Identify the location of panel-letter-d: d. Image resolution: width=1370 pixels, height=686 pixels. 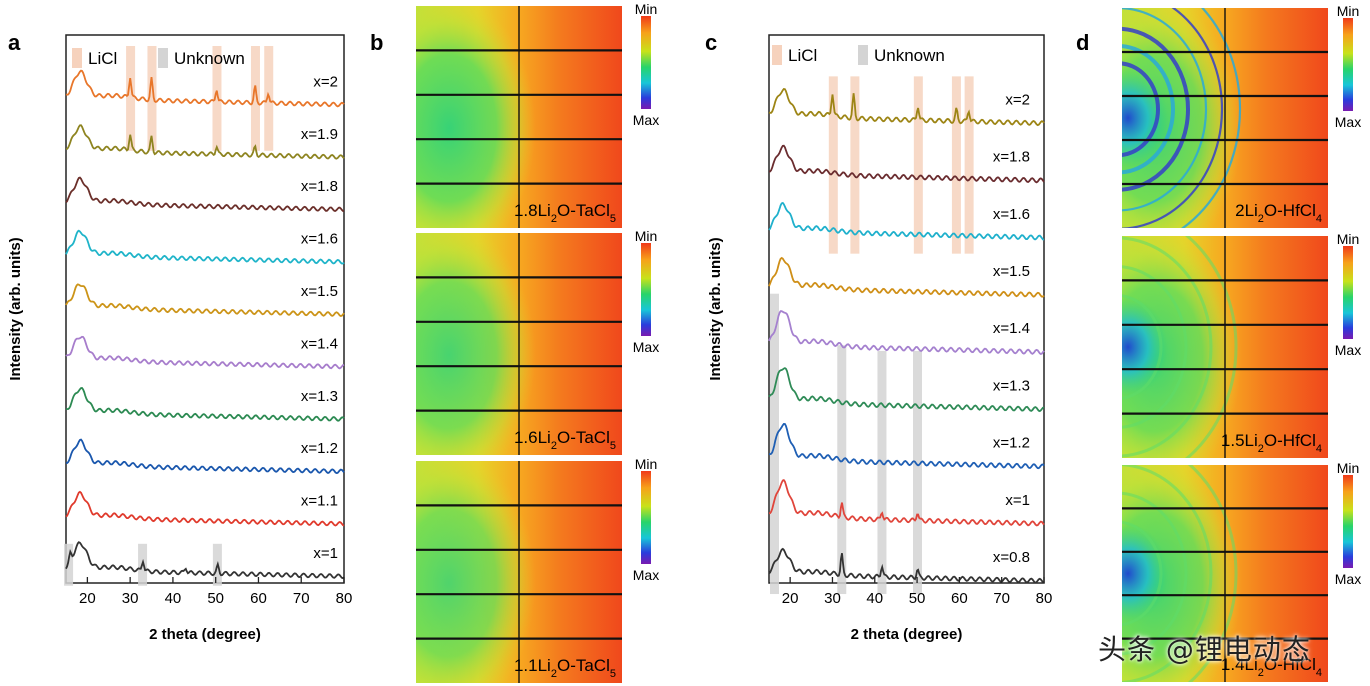
(1082, 42).